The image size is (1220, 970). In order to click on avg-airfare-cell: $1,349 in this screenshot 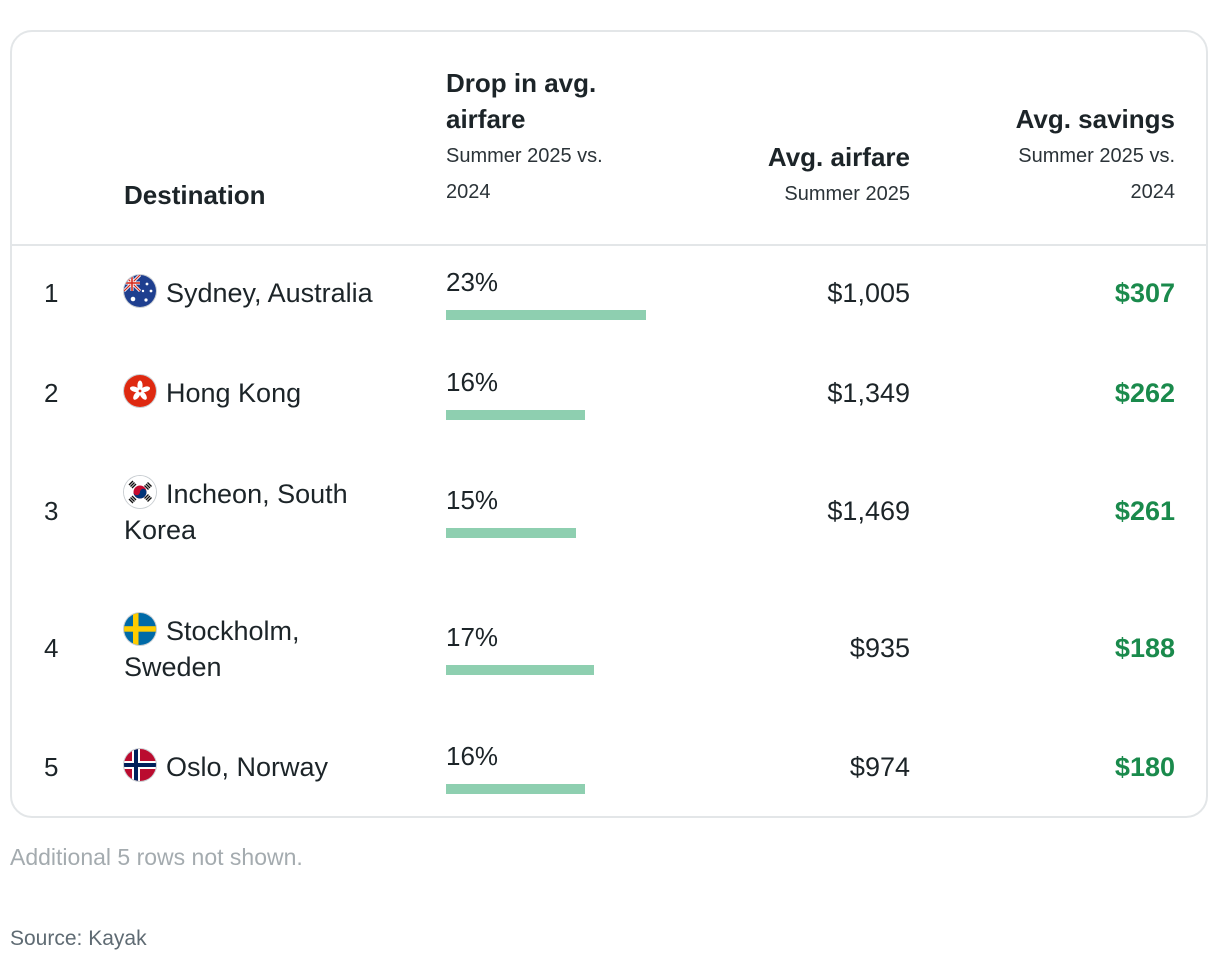, I will do `click(868, 393)`.